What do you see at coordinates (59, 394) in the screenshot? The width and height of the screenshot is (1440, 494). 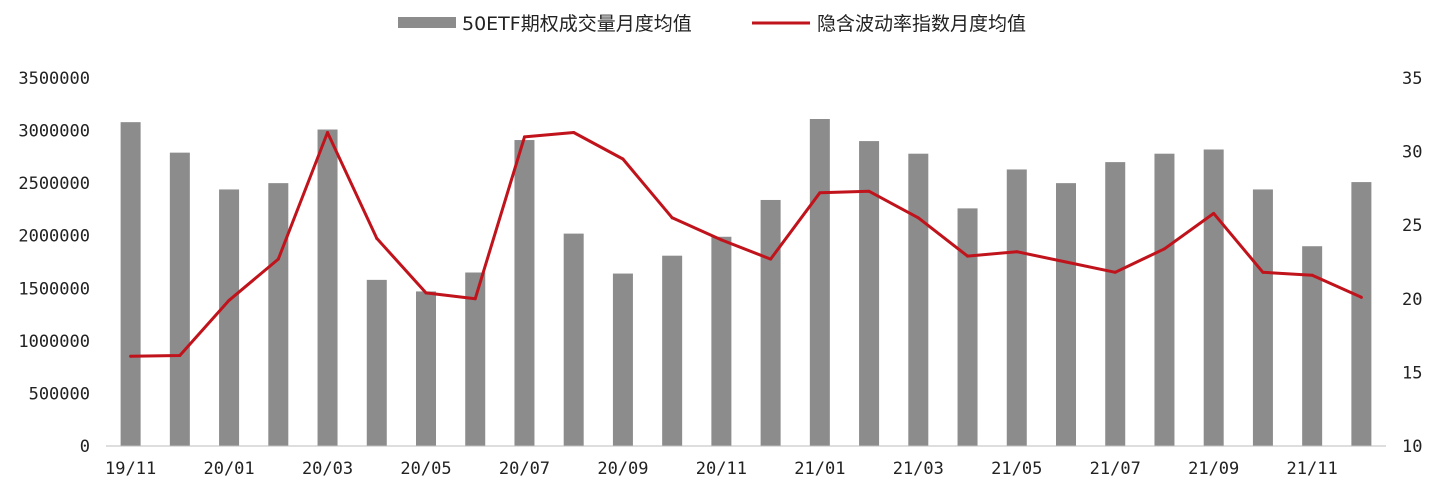 I see `left-axis-tick-label: 500000` at bounding box center [59, 394].